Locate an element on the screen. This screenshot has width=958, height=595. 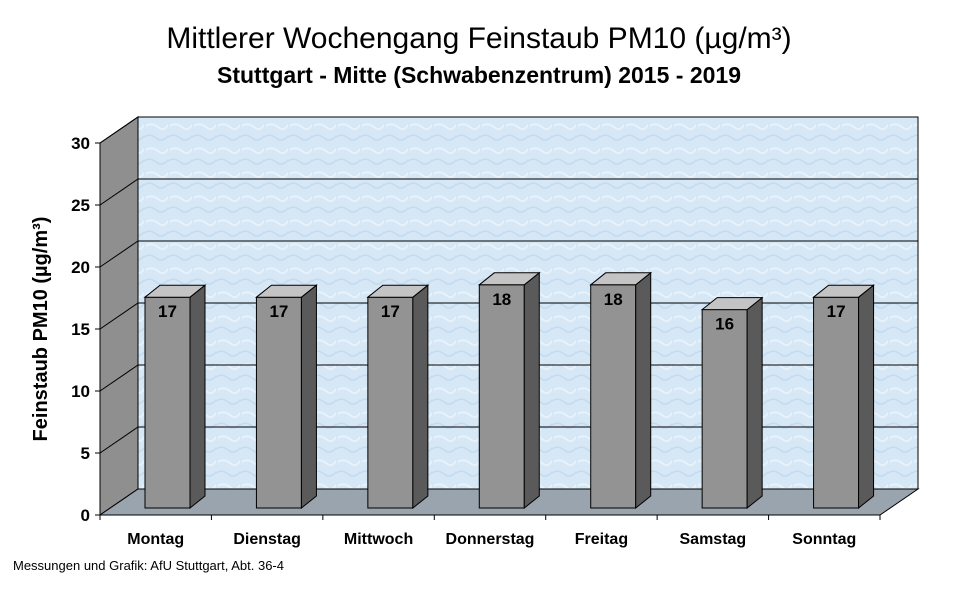
y-tick-label: 25 is located at coordinates (80, 205).